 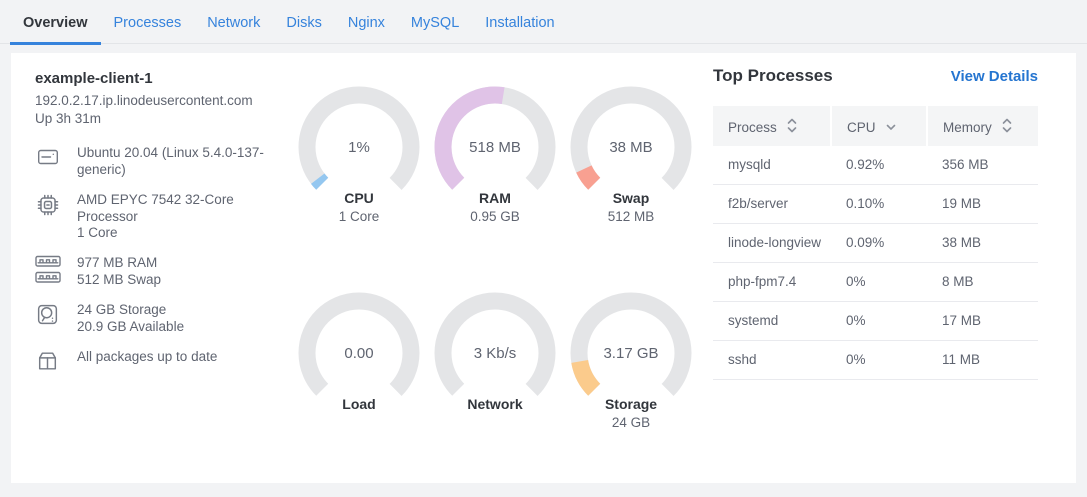 I want to click on column-header-memory: Memory, so click(x=982, y=126).